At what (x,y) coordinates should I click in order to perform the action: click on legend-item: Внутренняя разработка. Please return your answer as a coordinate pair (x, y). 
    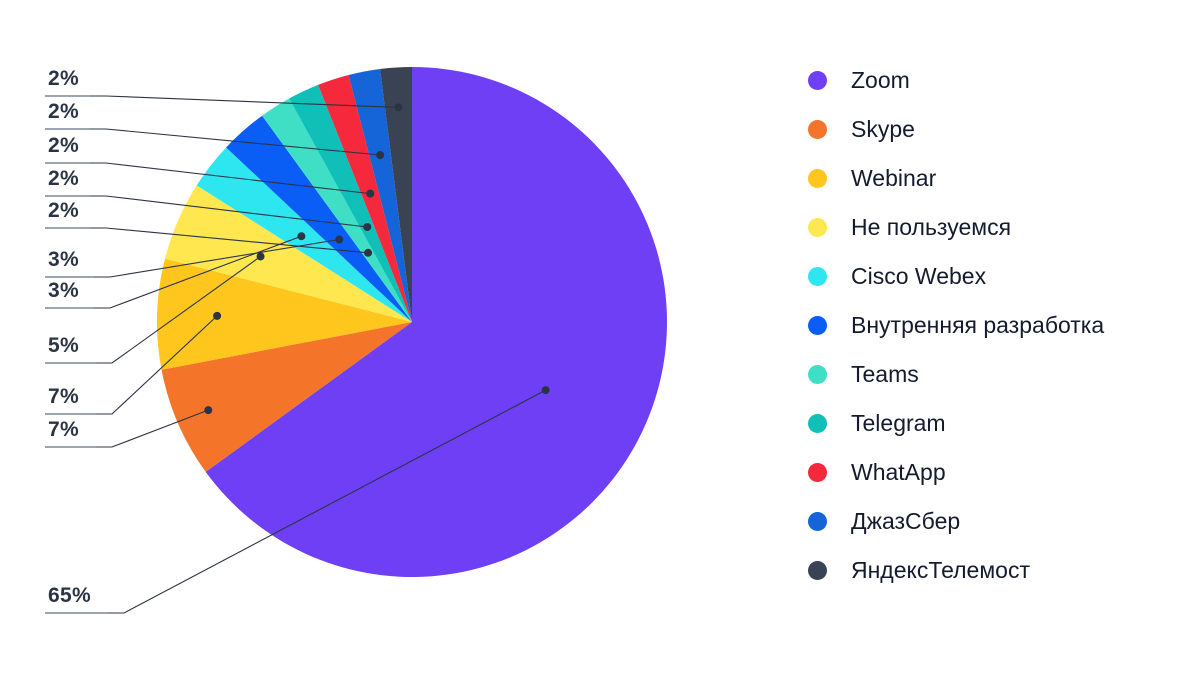
    Looking at the image, I should click on (1004, 325).